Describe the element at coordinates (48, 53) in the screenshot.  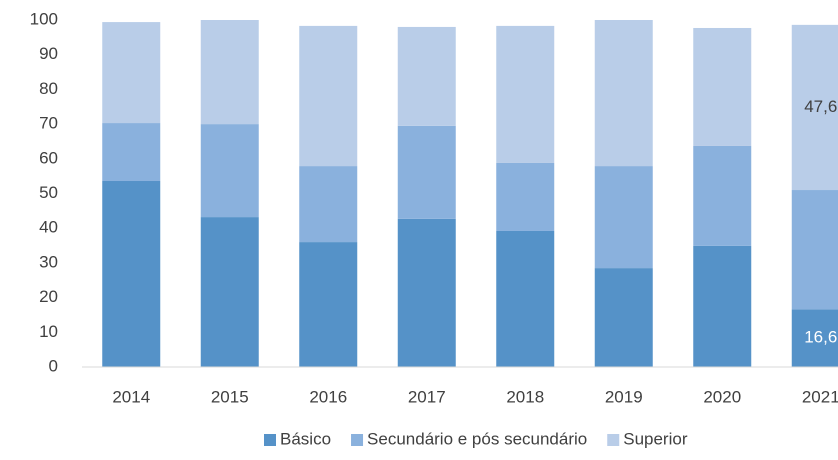
I see `y-tick-label: 90` at that location.